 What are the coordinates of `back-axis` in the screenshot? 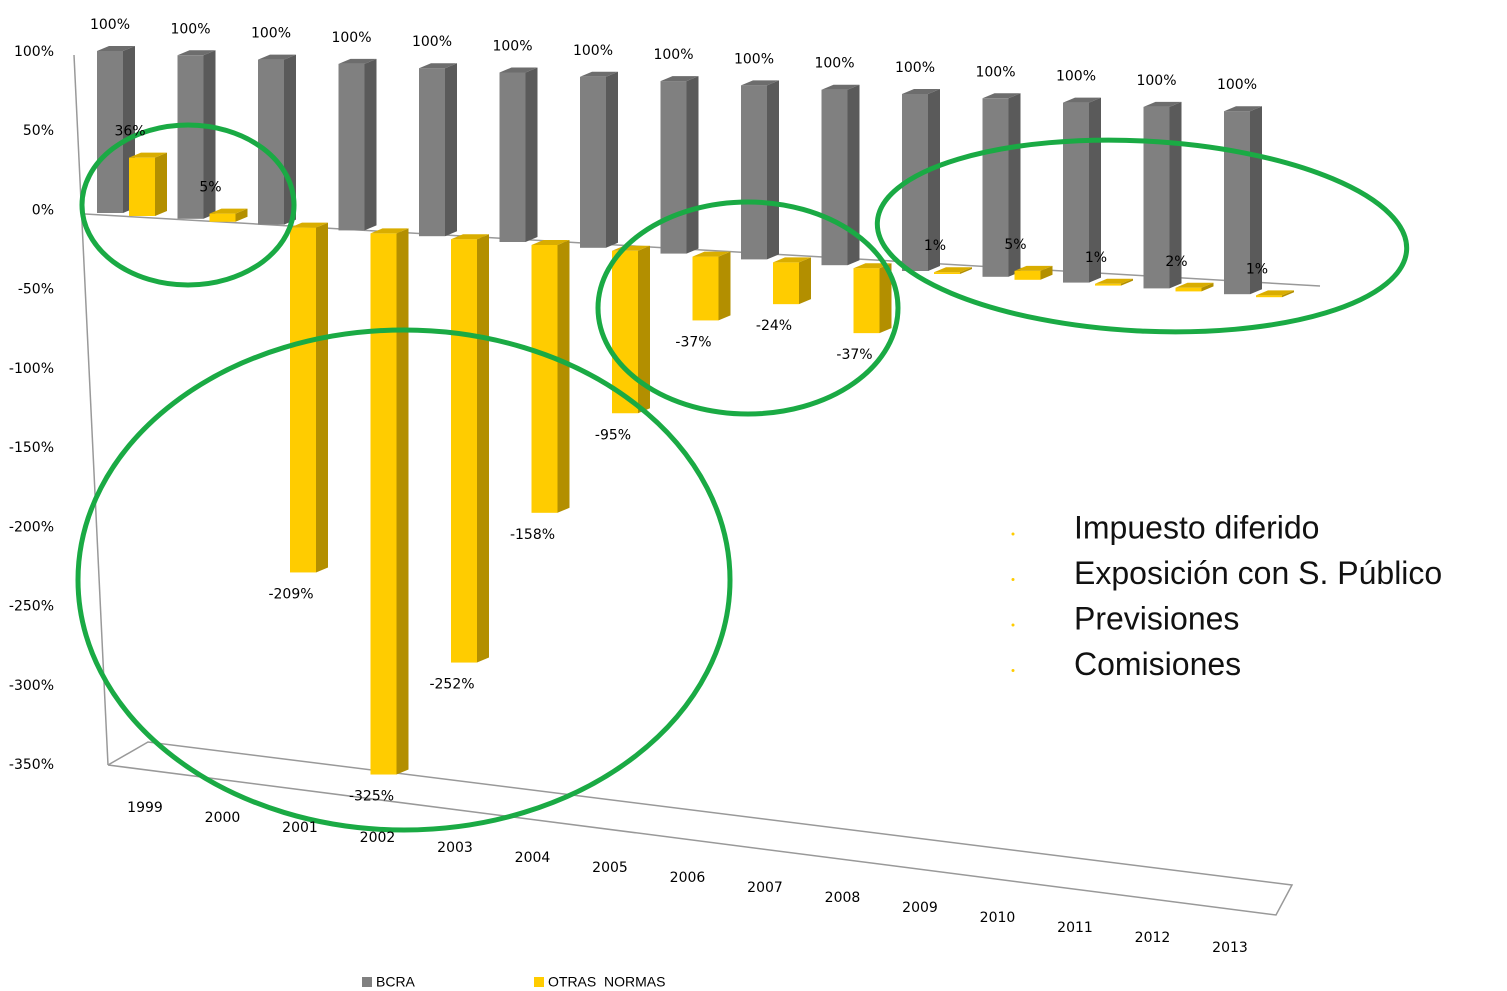 It's located at (91, 410).